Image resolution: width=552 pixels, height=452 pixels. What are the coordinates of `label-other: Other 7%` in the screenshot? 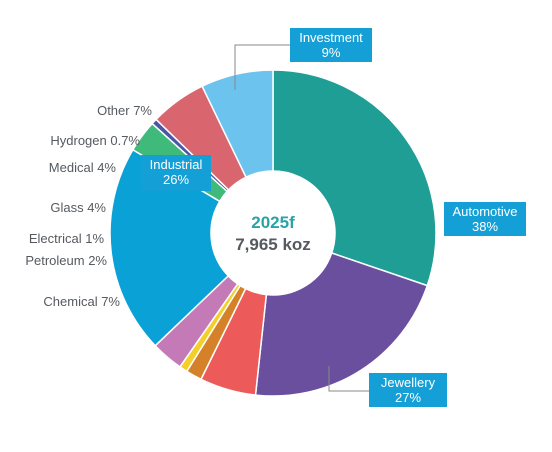 It's located at (124, 110).